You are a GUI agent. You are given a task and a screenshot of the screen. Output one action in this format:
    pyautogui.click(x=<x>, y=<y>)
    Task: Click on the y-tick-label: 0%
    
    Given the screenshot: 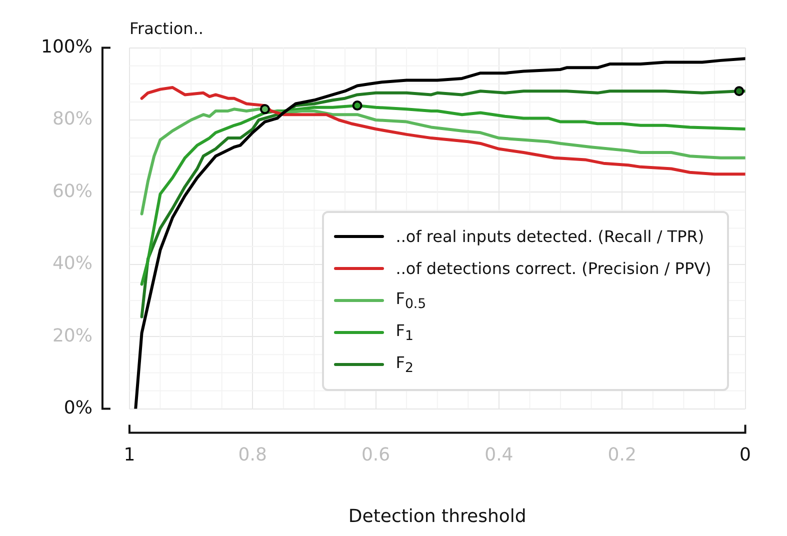 What is the action you would take?
    pyautogui.click(x=78, y=407)
    